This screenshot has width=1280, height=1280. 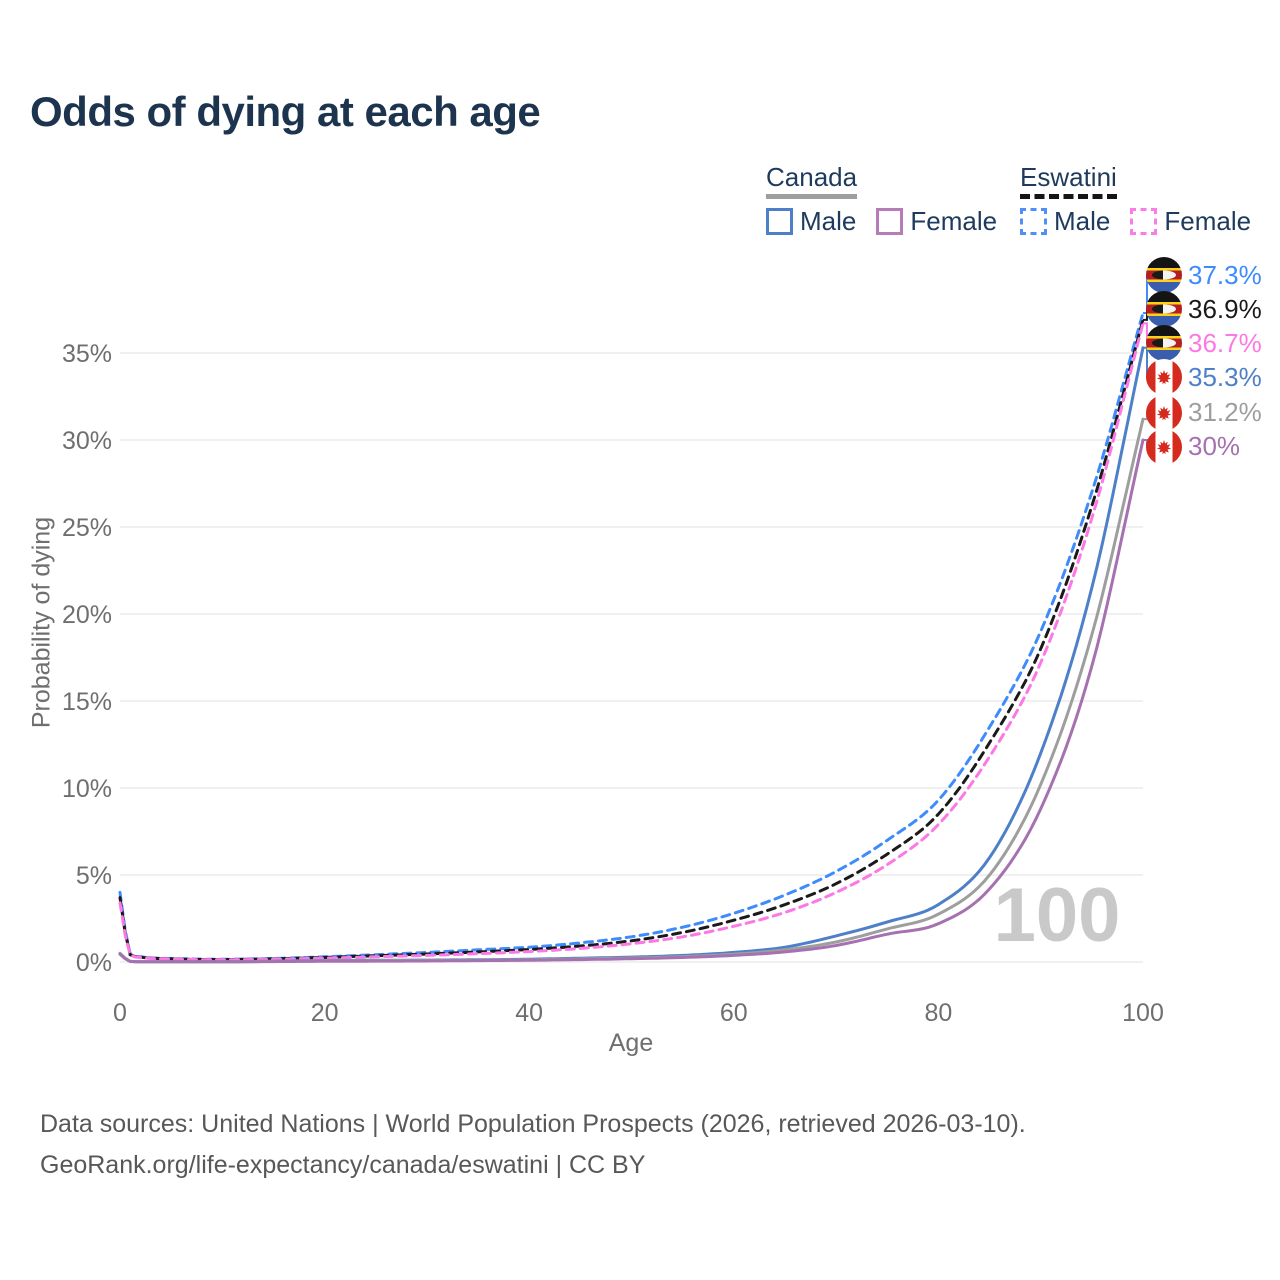 I want to click on legend-label-eswatini-male: Male, so click(x=1082, y=221).